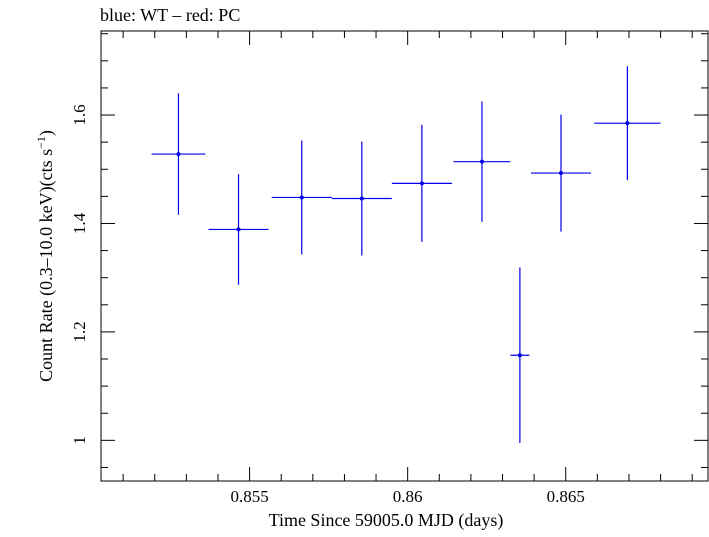 This screenshot has height=537, width=709. Describe the element at coordinates (170, 15) in the screenshot. I see `chart-title: blue: WT – red: PC` at that location.